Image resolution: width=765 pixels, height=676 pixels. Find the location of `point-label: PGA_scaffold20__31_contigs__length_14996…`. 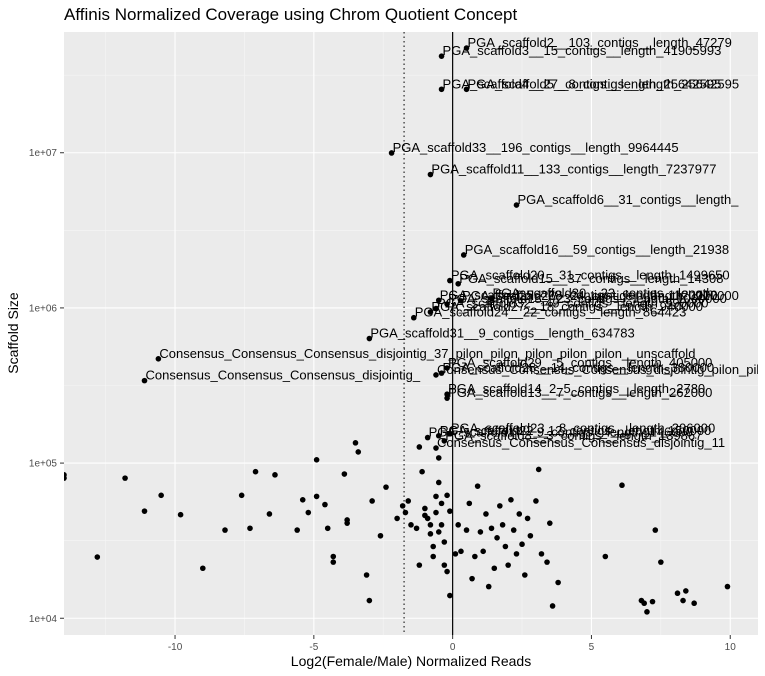

point-label: PGA_scaffold20__31_contigs__length_14996… is located at coordinates (590, 275).